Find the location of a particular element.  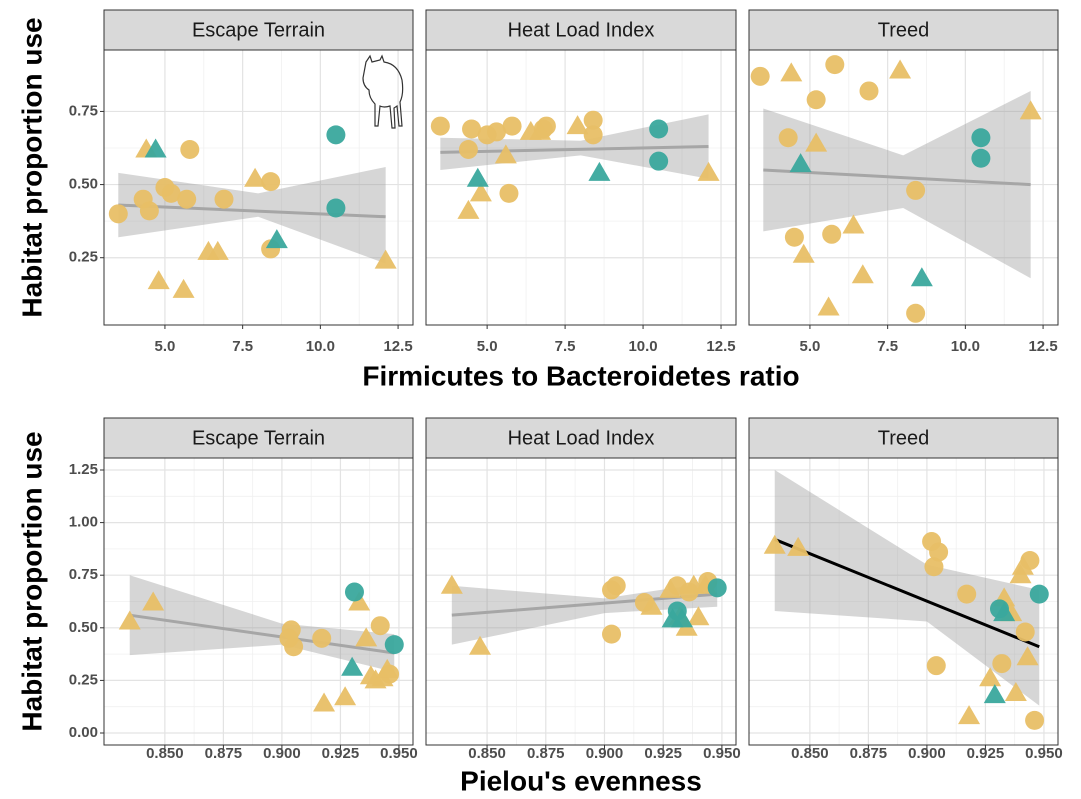

panel: Treed 0.850 0.875 0.900 0.925 0.950 is located at coordinates (905, 589).